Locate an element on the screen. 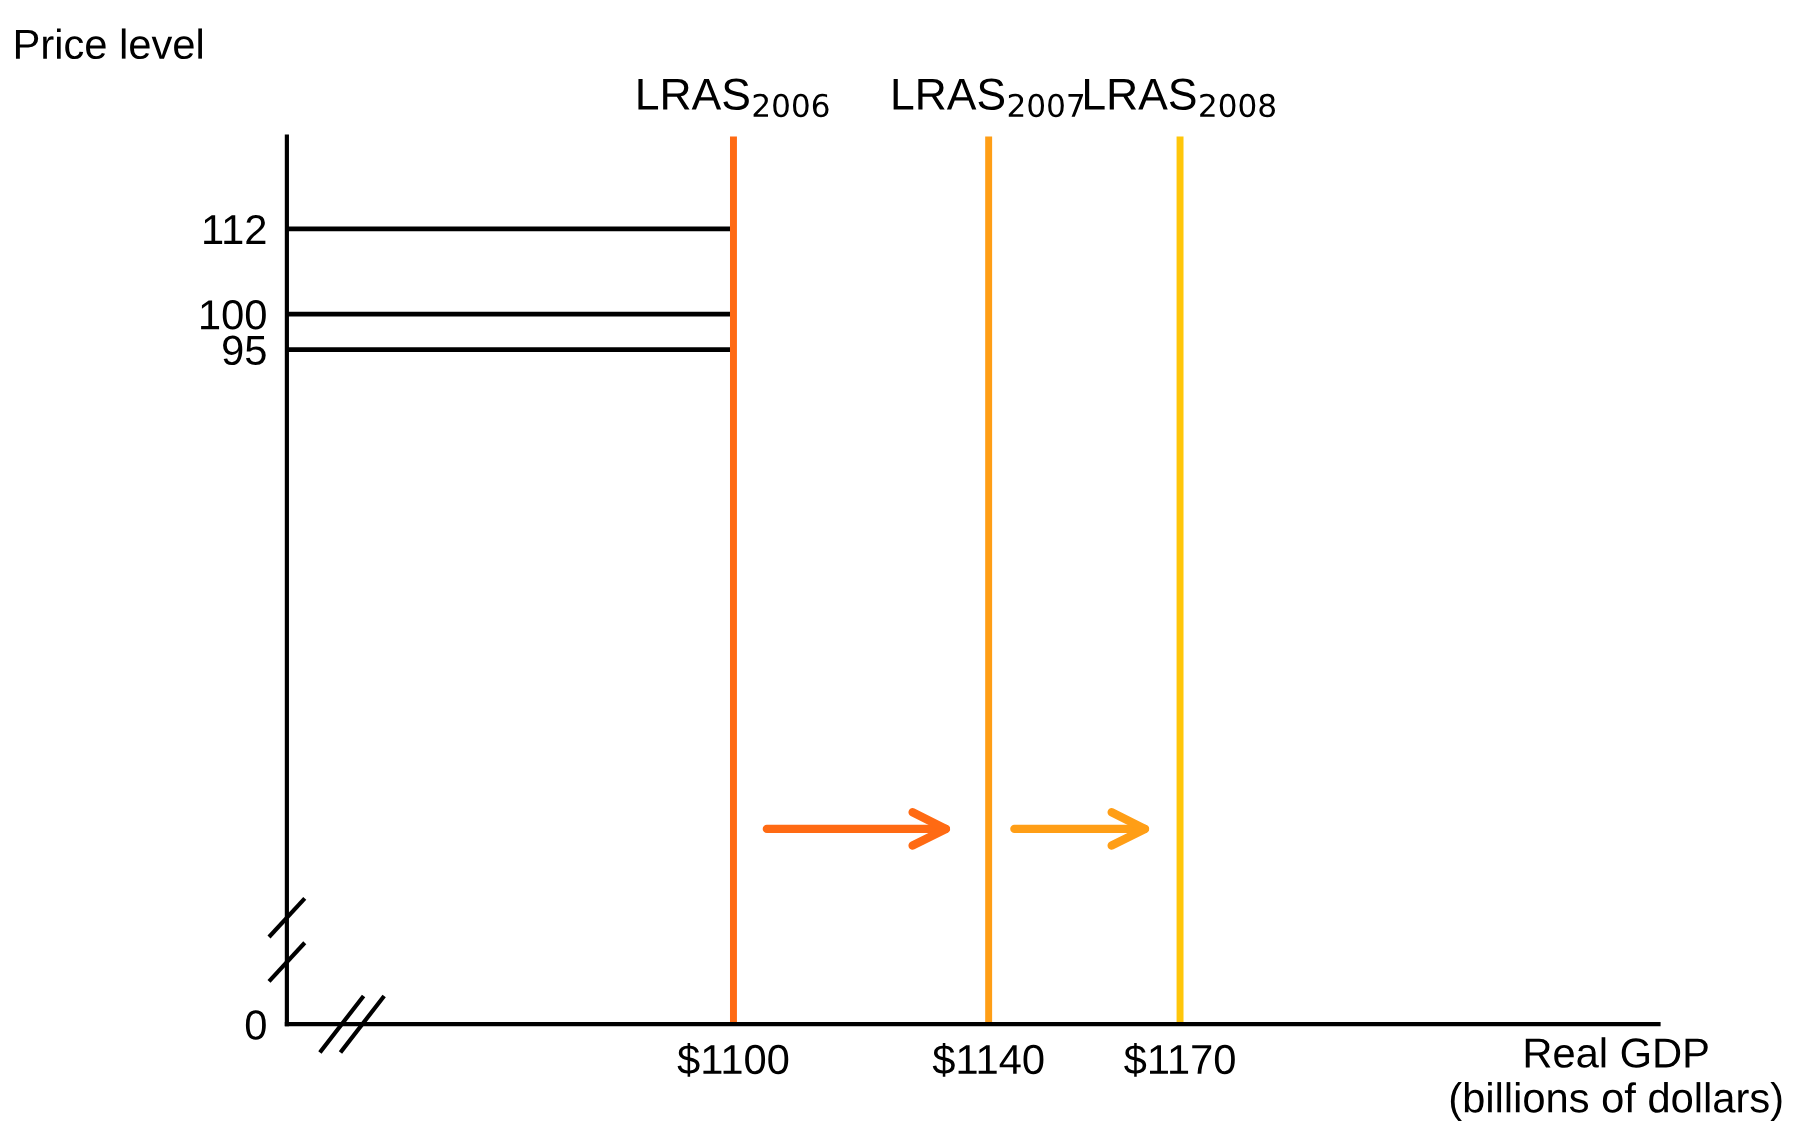  y-axis-title: Price level is located at coordinates (108, 44).